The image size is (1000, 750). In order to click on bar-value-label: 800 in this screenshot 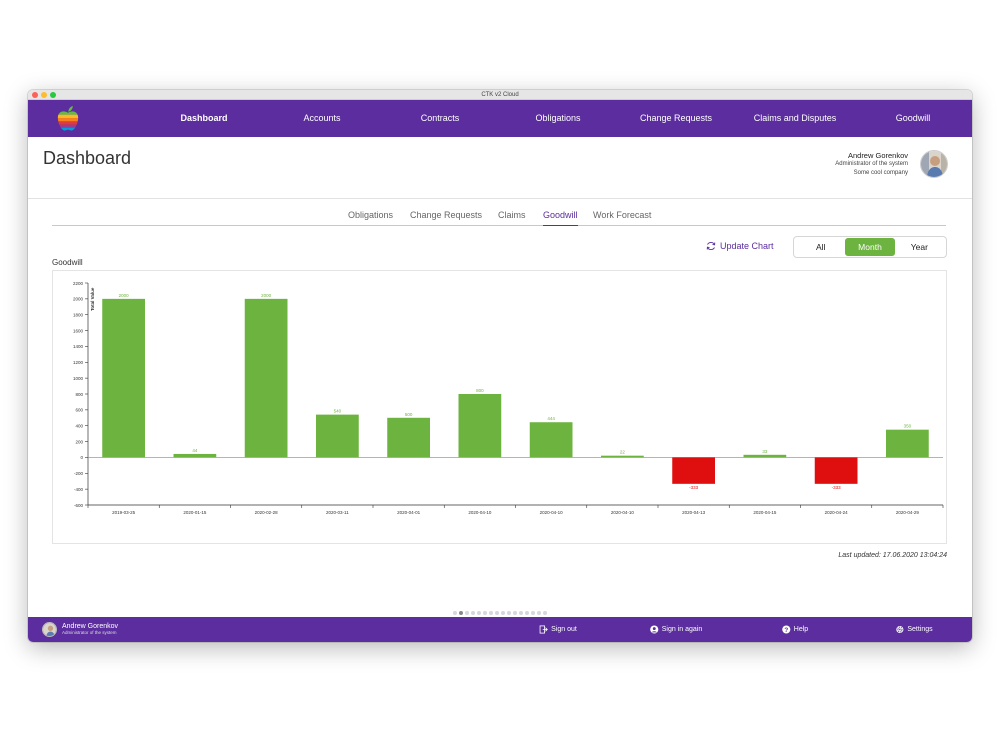, I will do `click(480, 390)`.